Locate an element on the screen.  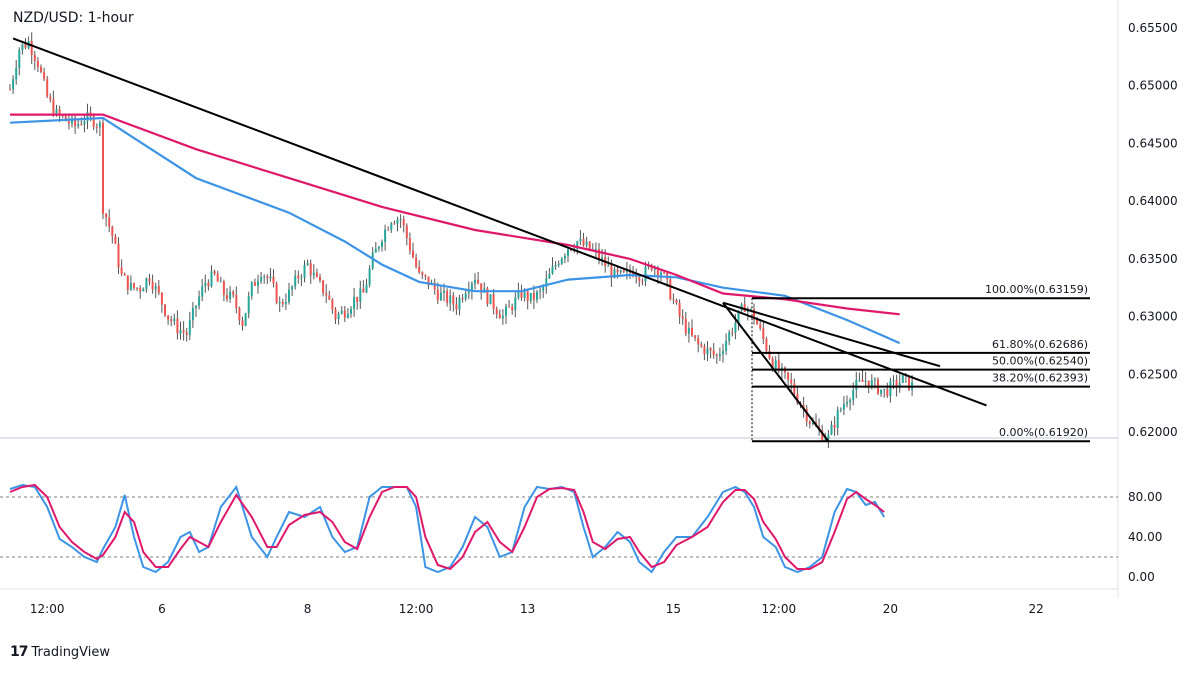
stochastic-tick-label: 40.00 is located at coordinates (1145, 537).